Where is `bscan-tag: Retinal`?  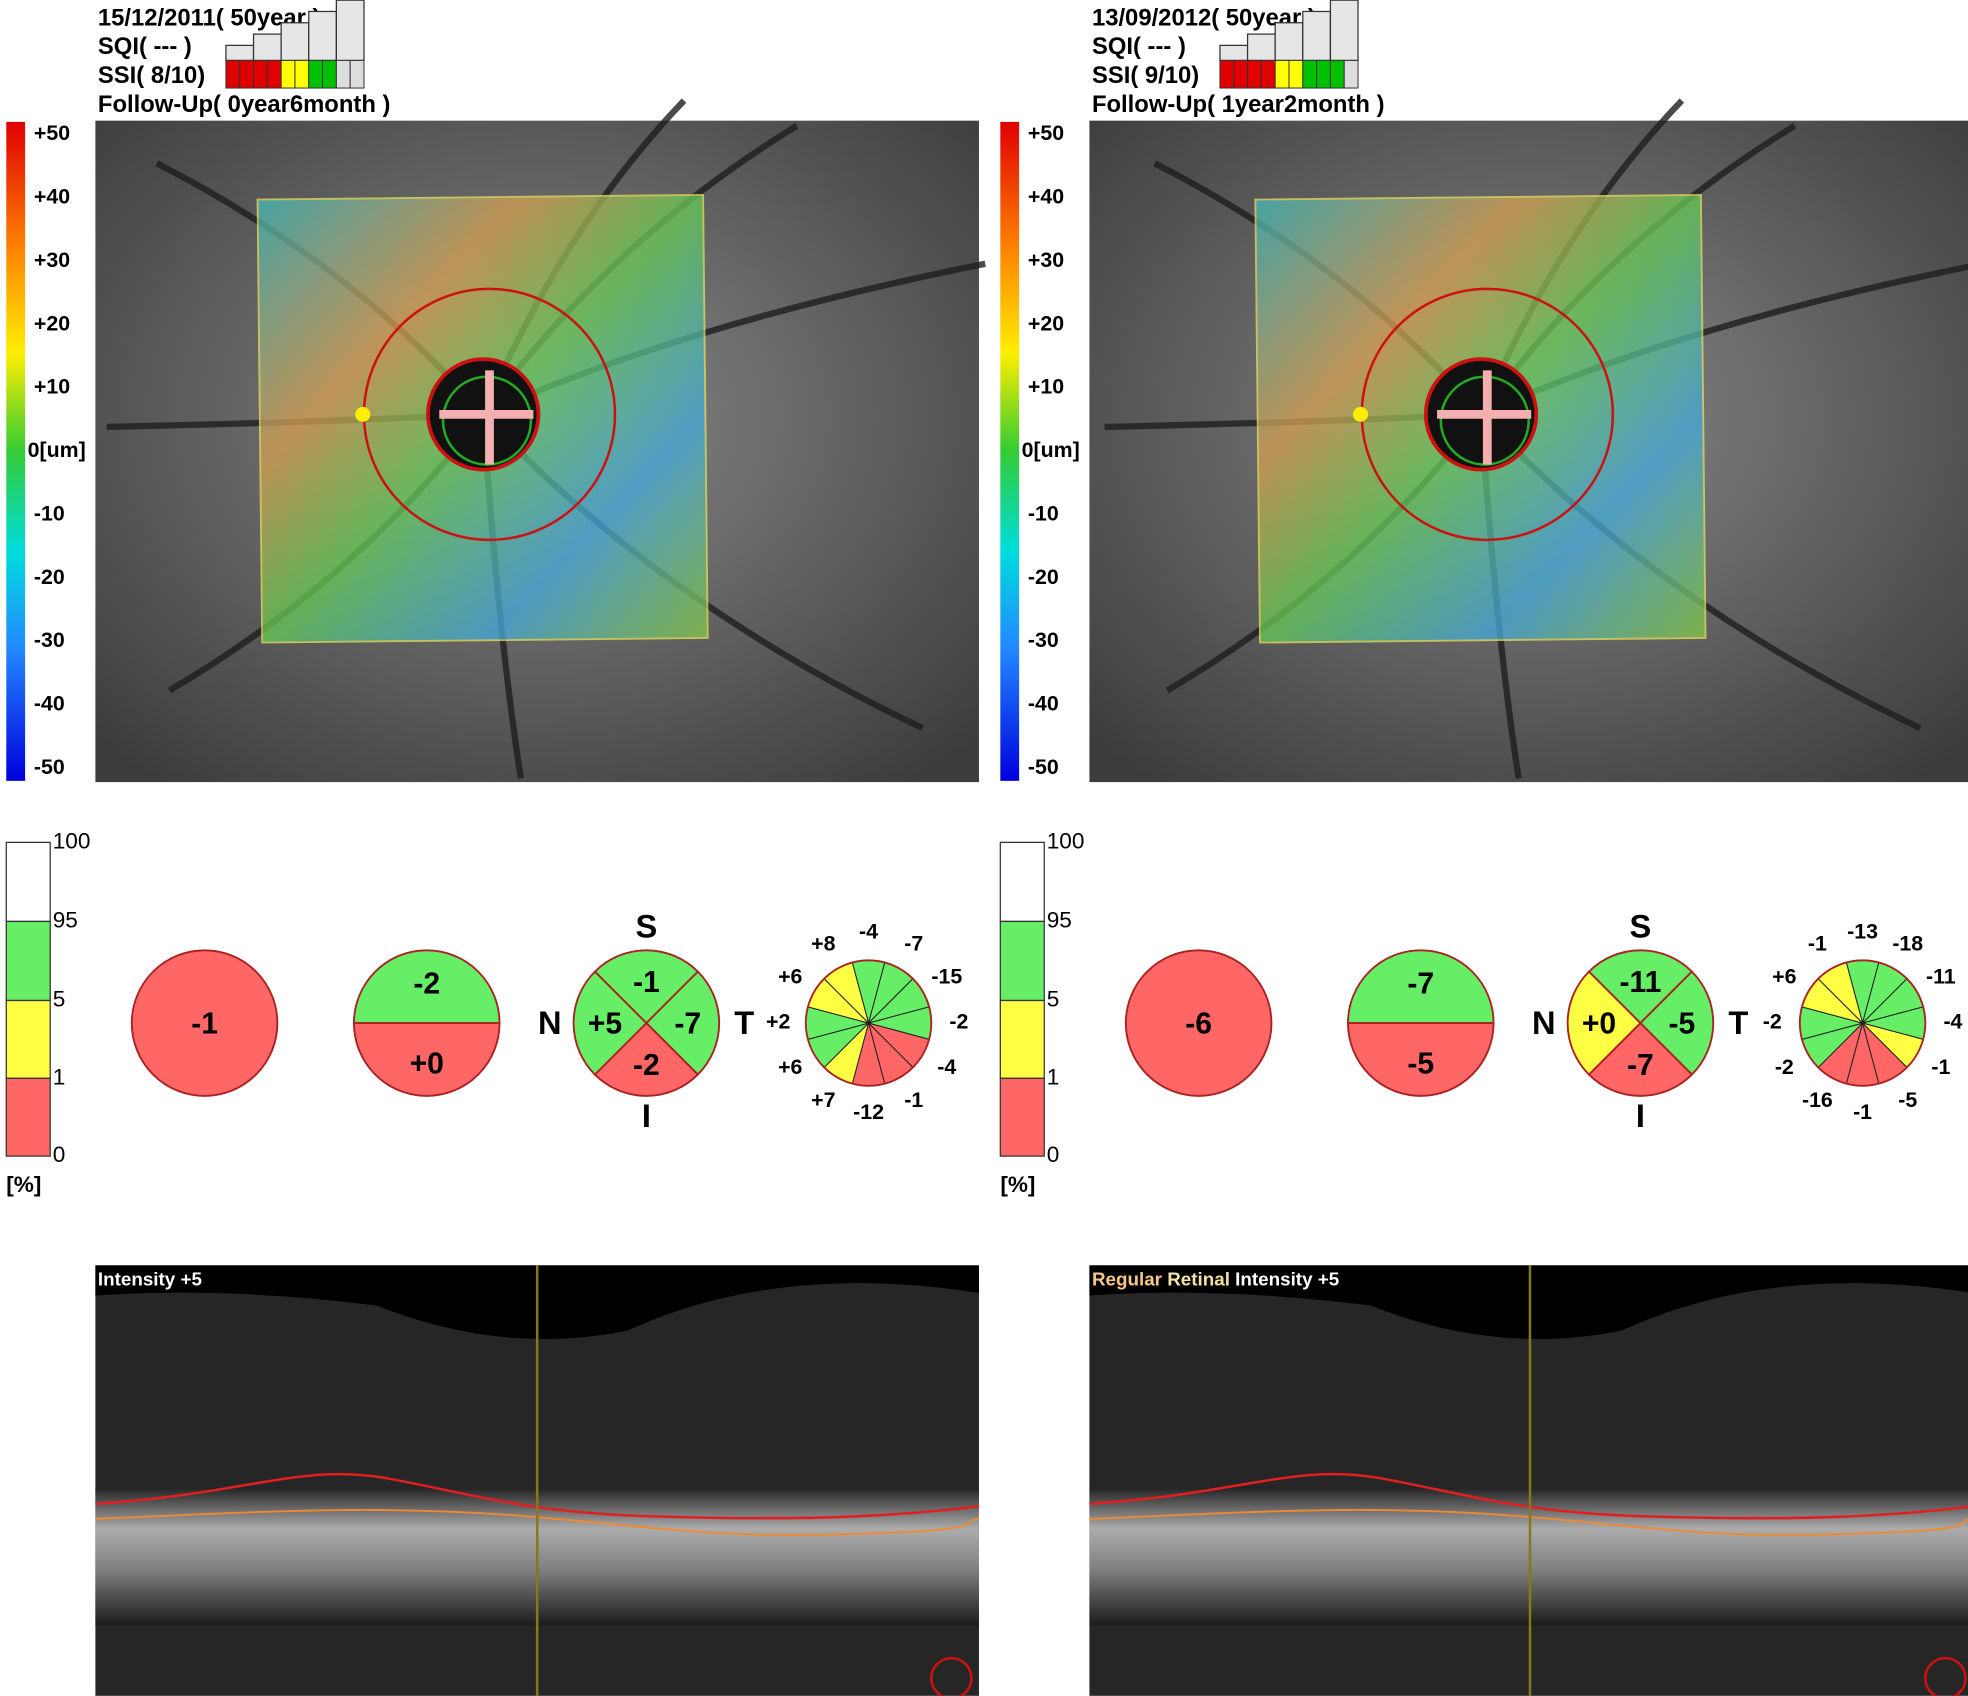
bscan-tag: Retinal is located at coordinates (1201, 1278).